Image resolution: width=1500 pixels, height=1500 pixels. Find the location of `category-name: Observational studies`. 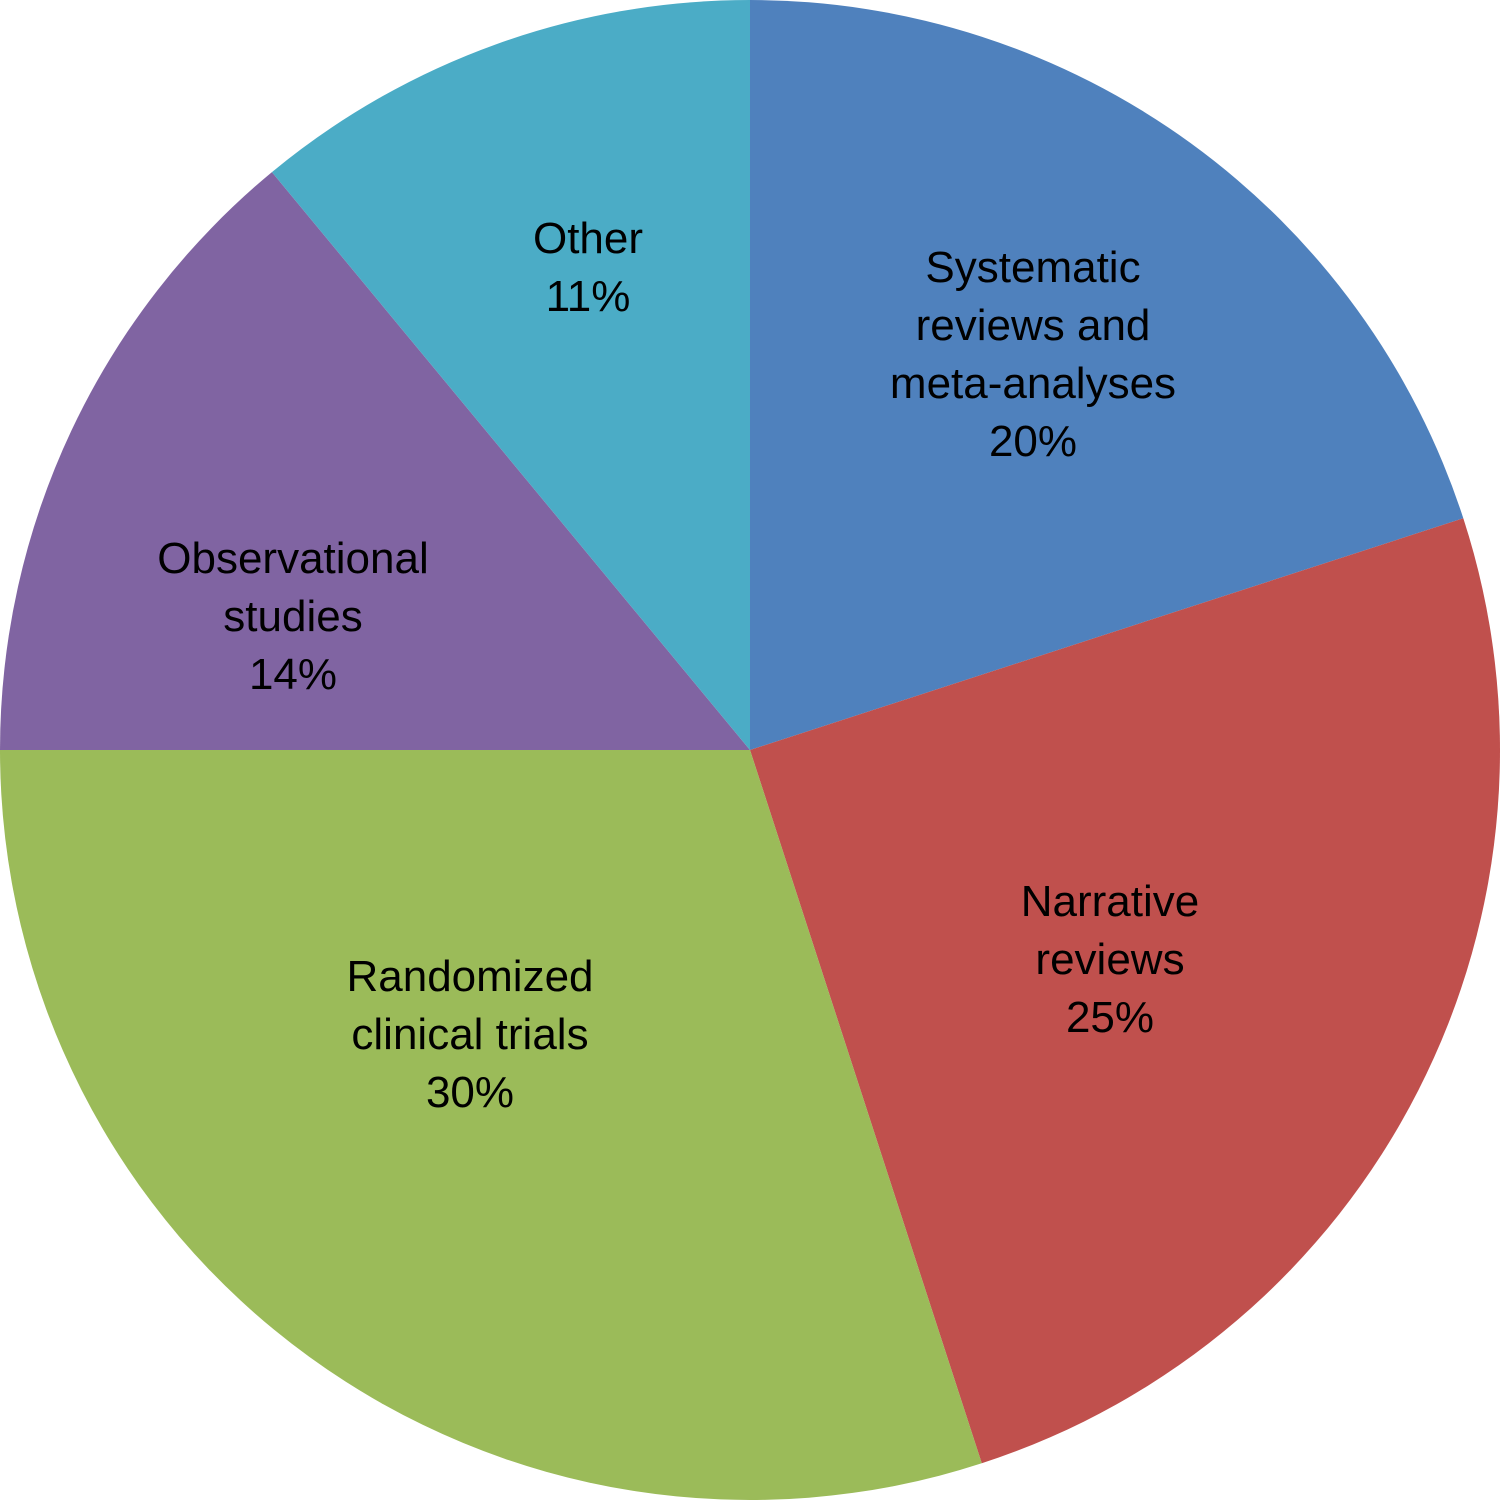

category-name: Observational studies is located at coordinates (293, 587).